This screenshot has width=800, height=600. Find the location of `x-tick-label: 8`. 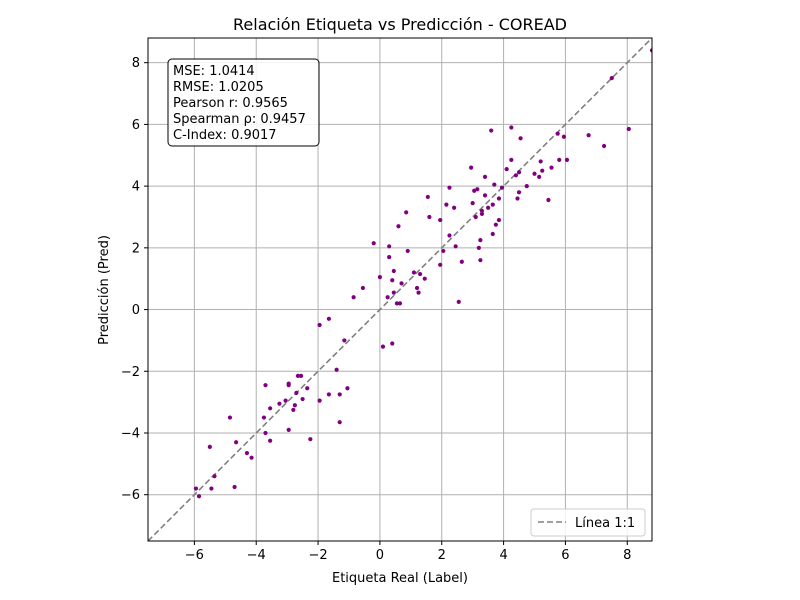

x-tick-label: 8 is located at coordinates (627, 555).